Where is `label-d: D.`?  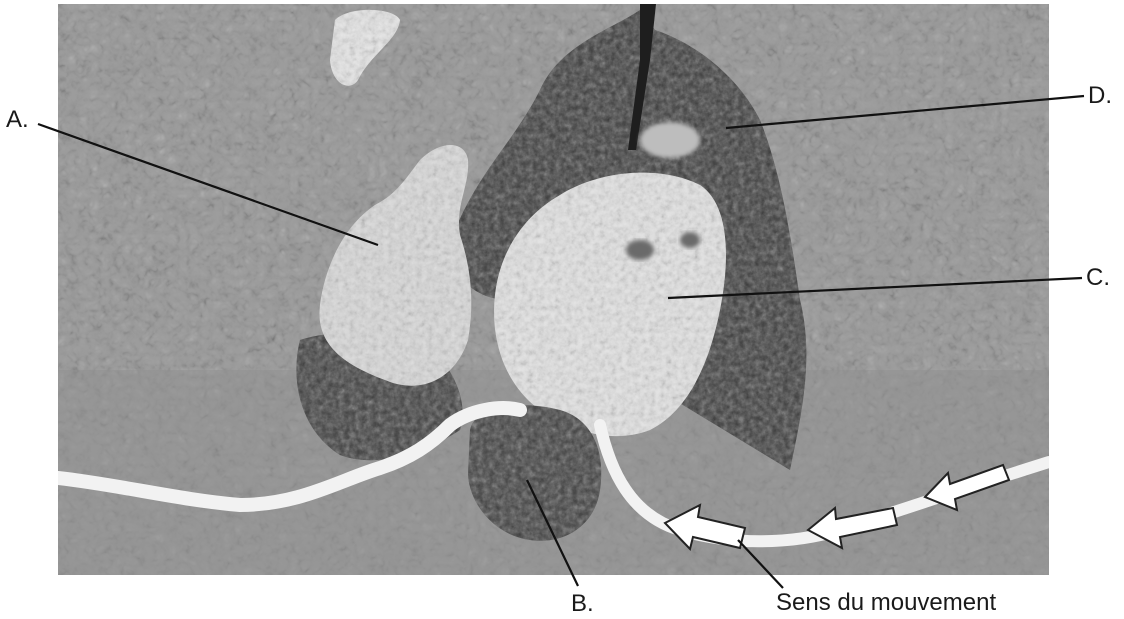 label-d: D. is located at coordinates (1100, 95).